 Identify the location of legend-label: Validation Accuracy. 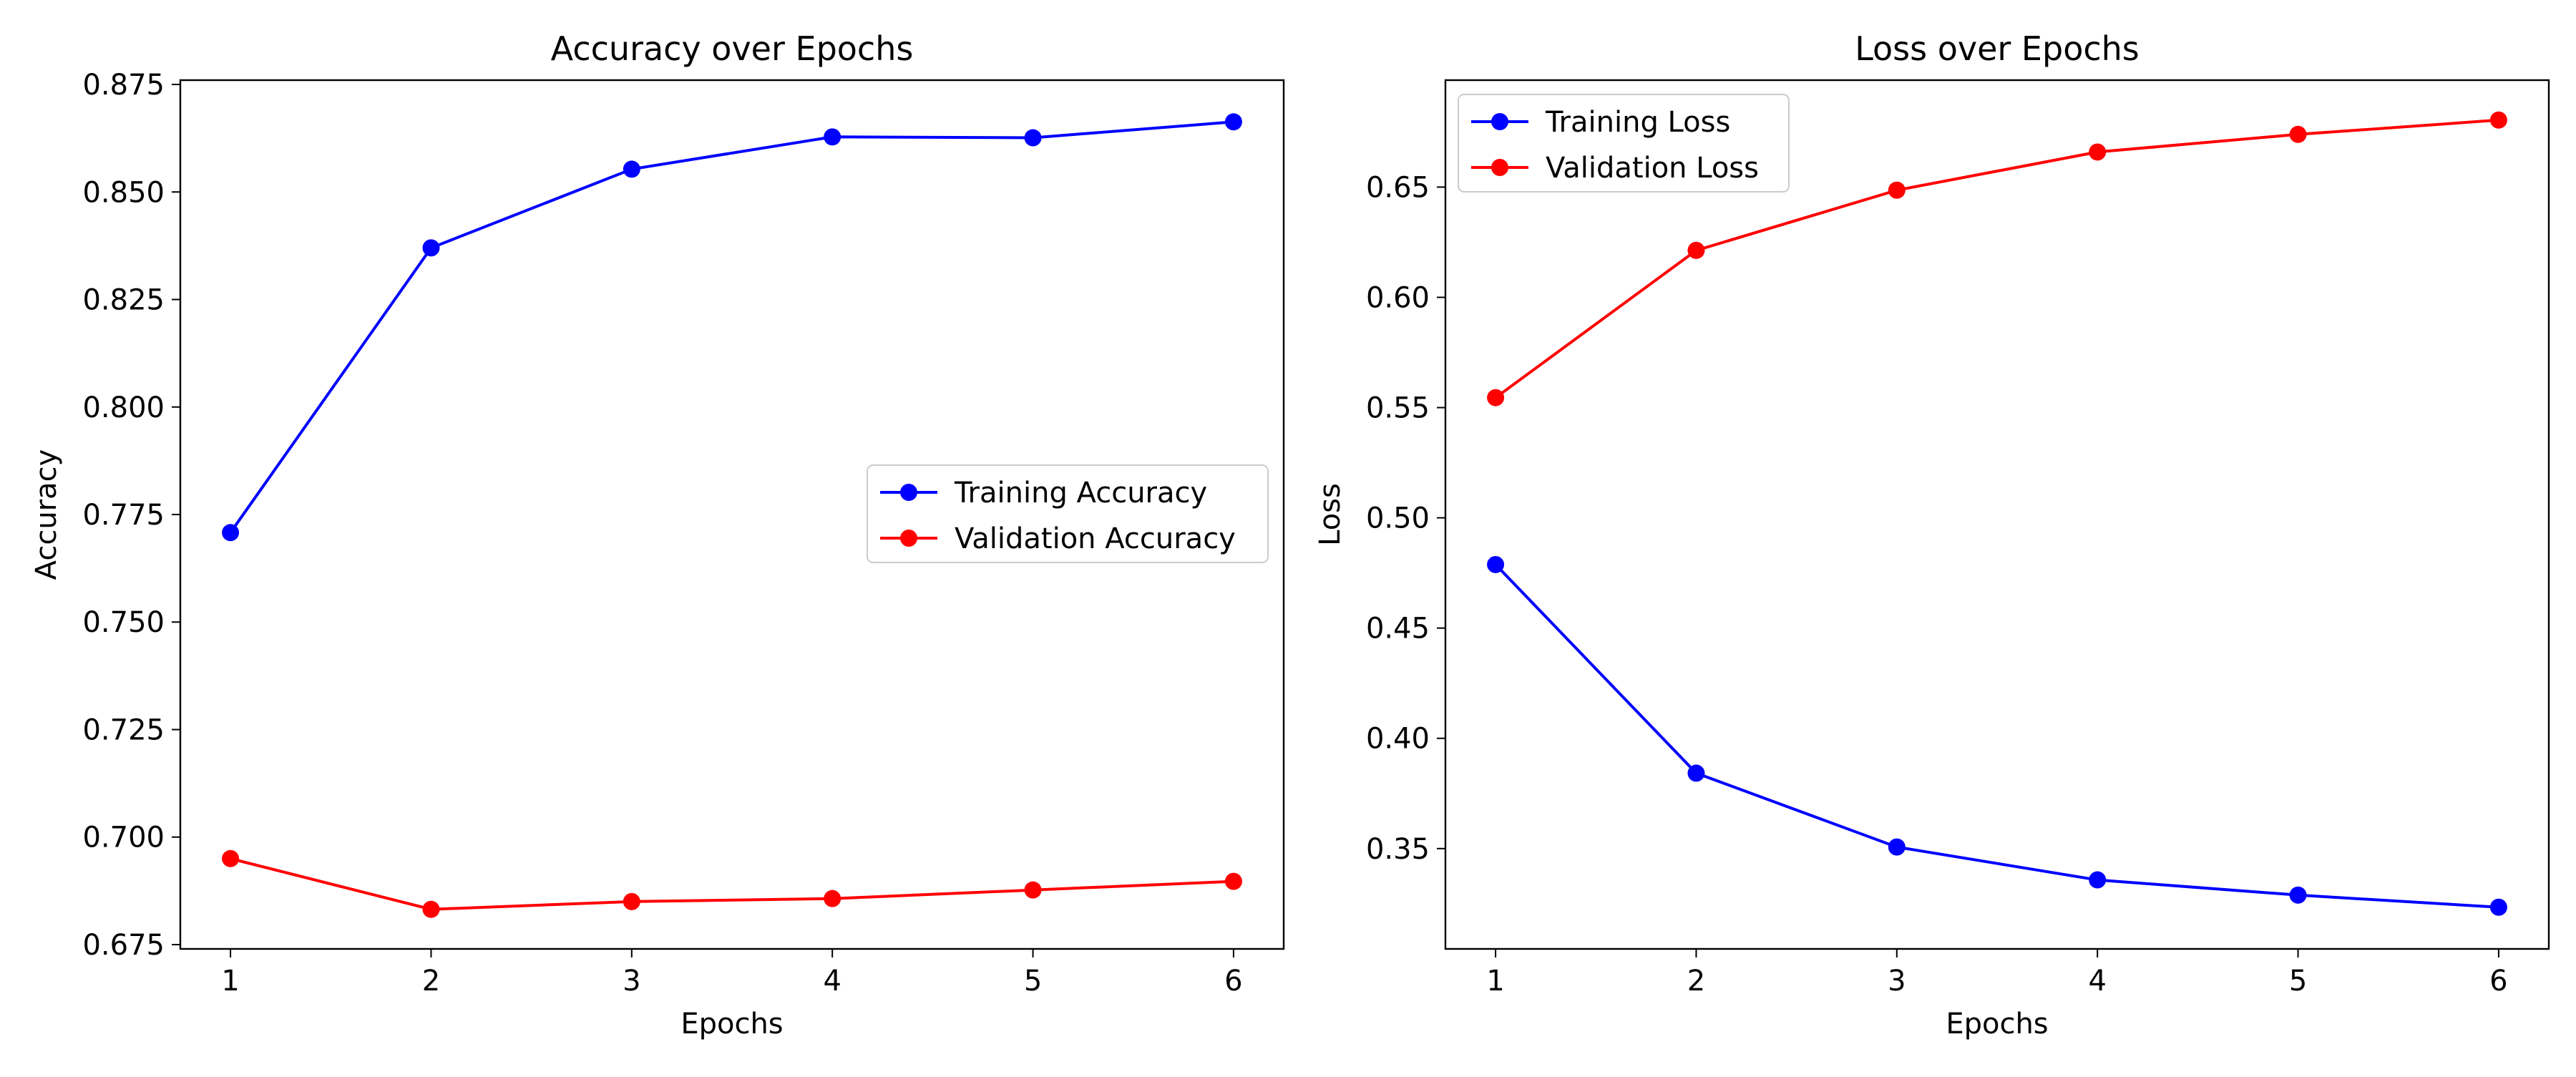
(1095, 538).